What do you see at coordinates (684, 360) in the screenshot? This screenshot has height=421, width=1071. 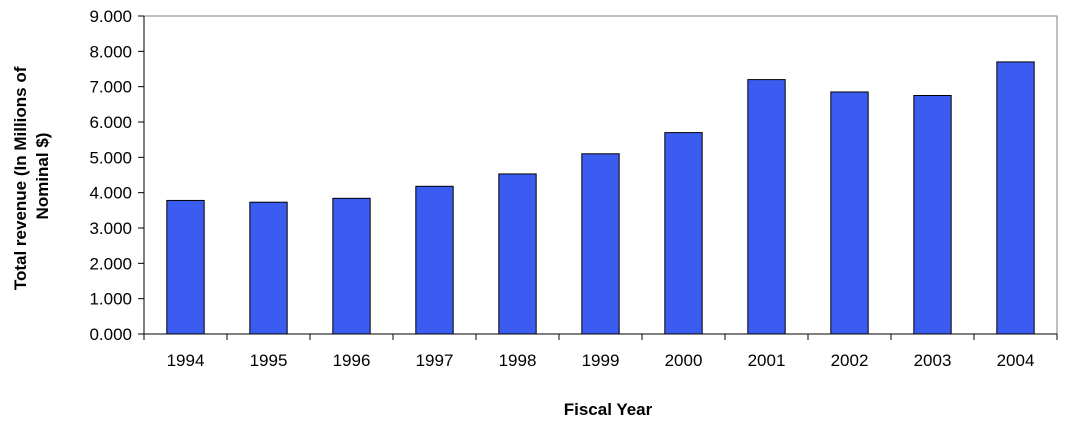 I see `x-tick-label: 2000` at bounding box center [684, 360].